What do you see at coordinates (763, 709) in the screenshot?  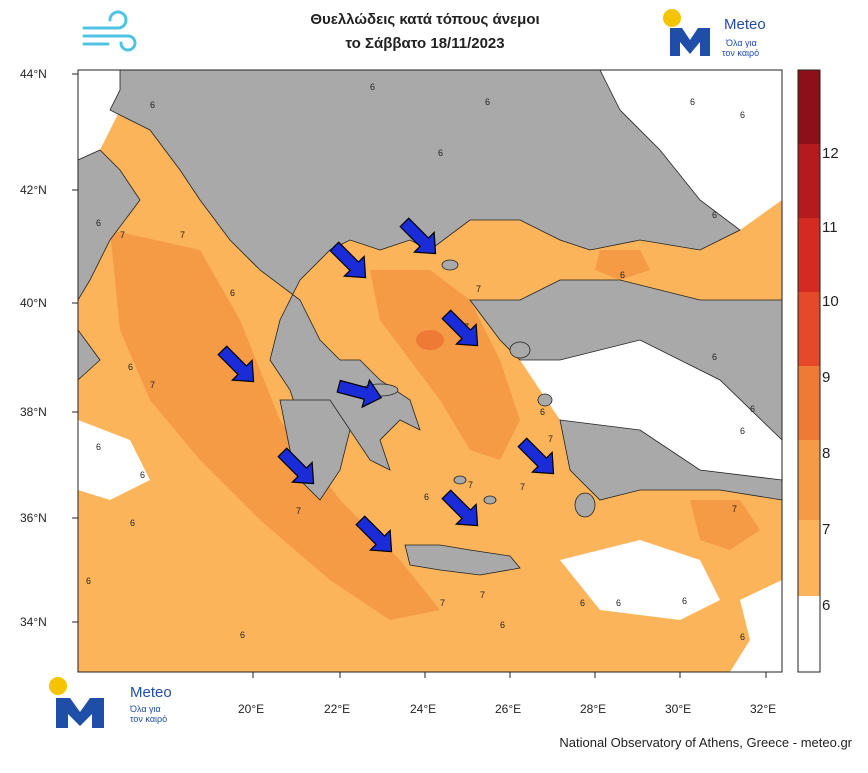 I see `lon-tick-label: 32°E` at bounding box center [763, 709].